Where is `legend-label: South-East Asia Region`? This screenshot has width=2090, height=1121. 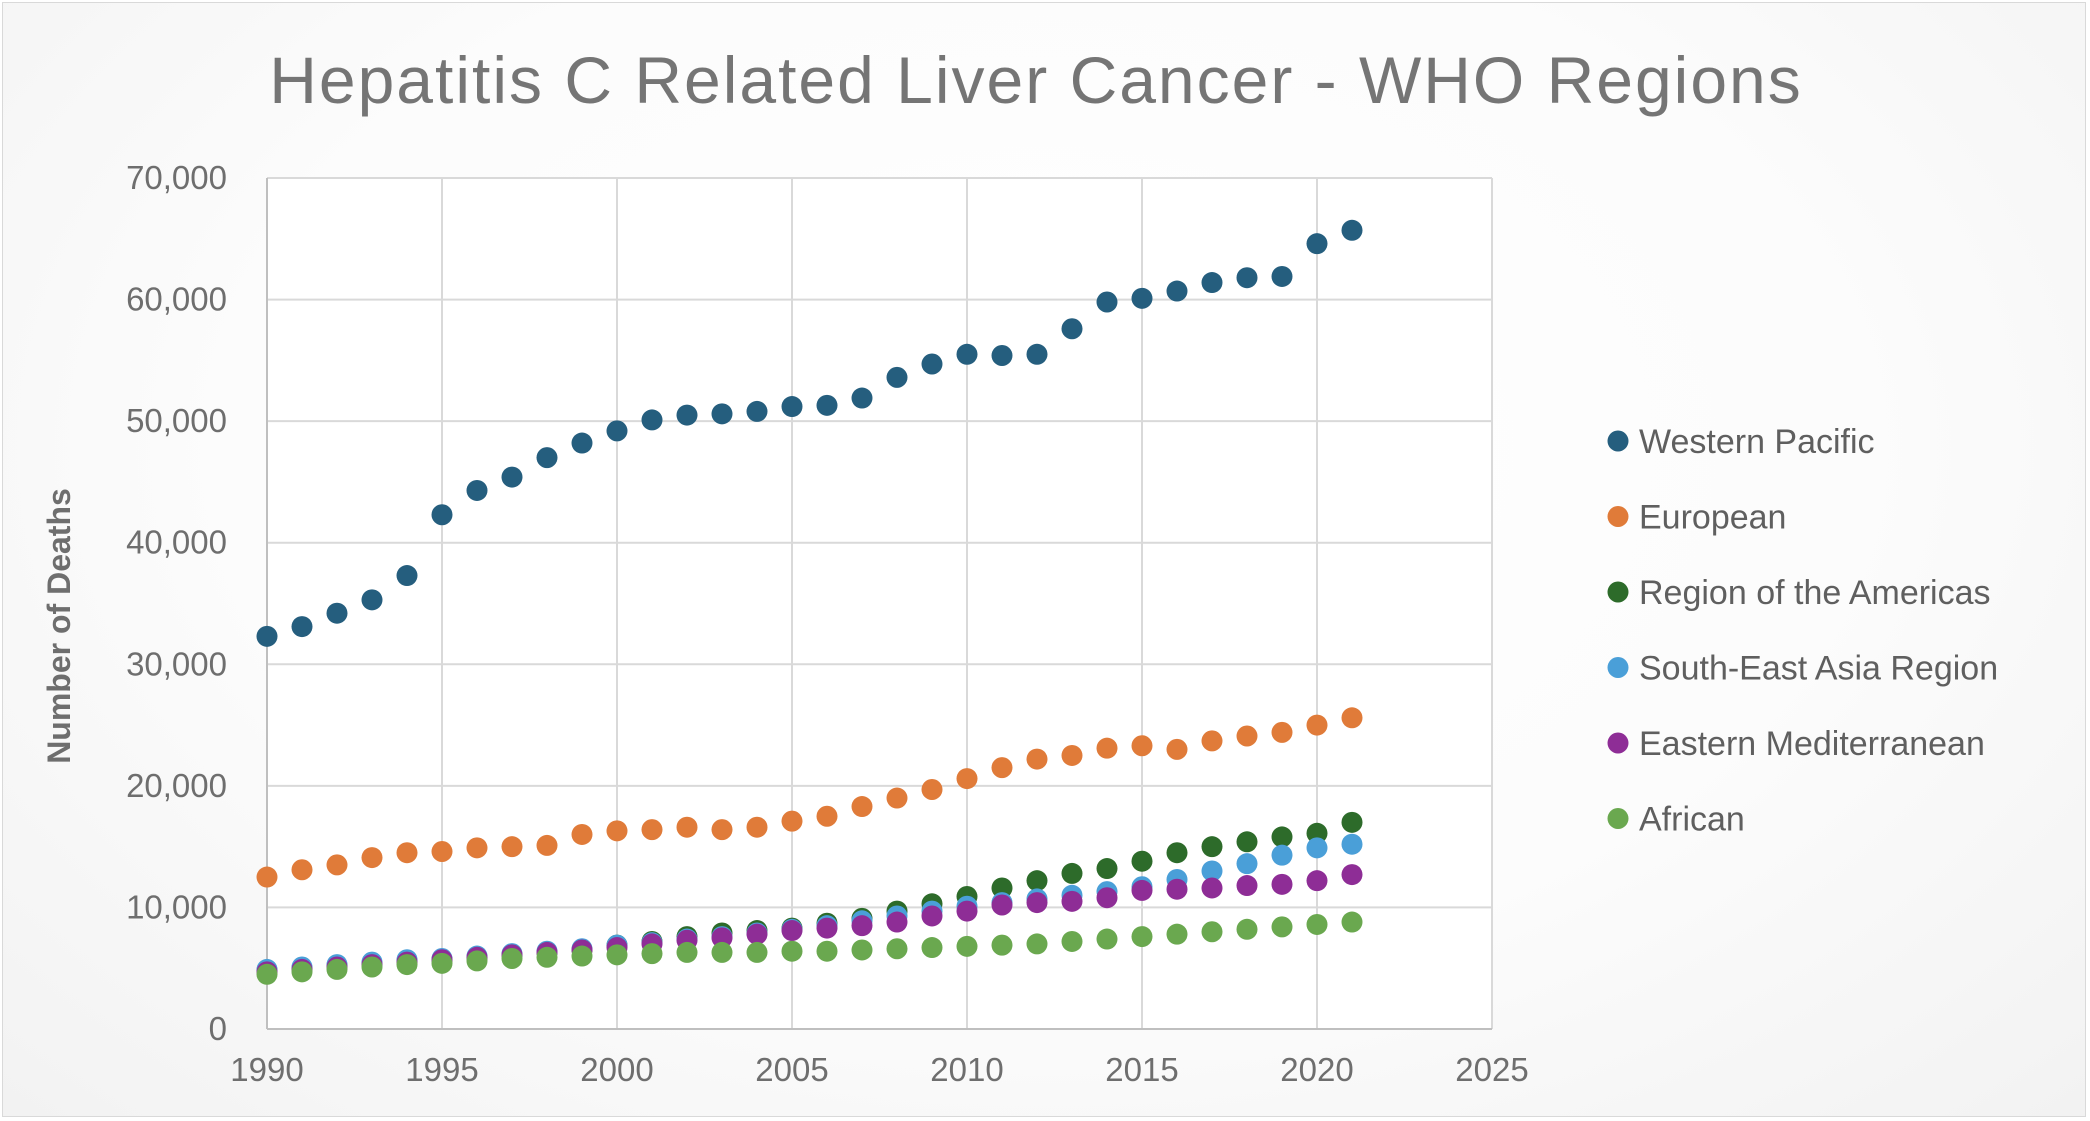
legend-label: South-East Asia Region is located at coordinates (1818, 669).